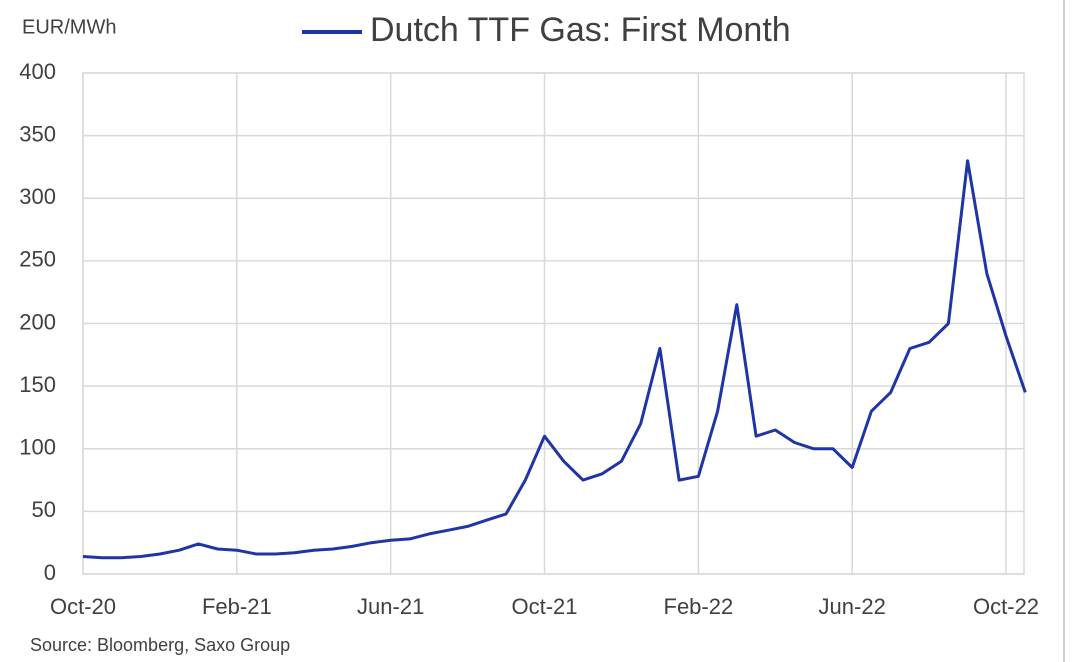 This screenshot has width=1080, height=662. I want to click on x-tick-label: Oct-21, so click(545, 606).